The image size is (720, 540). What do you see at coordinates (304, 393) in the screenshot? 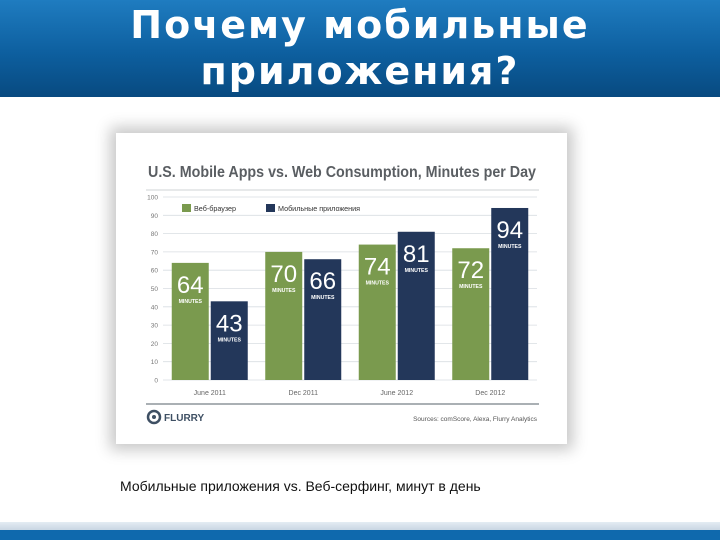
I see `x-tick-label: Dec 2011` at bounding box center [304, 393].